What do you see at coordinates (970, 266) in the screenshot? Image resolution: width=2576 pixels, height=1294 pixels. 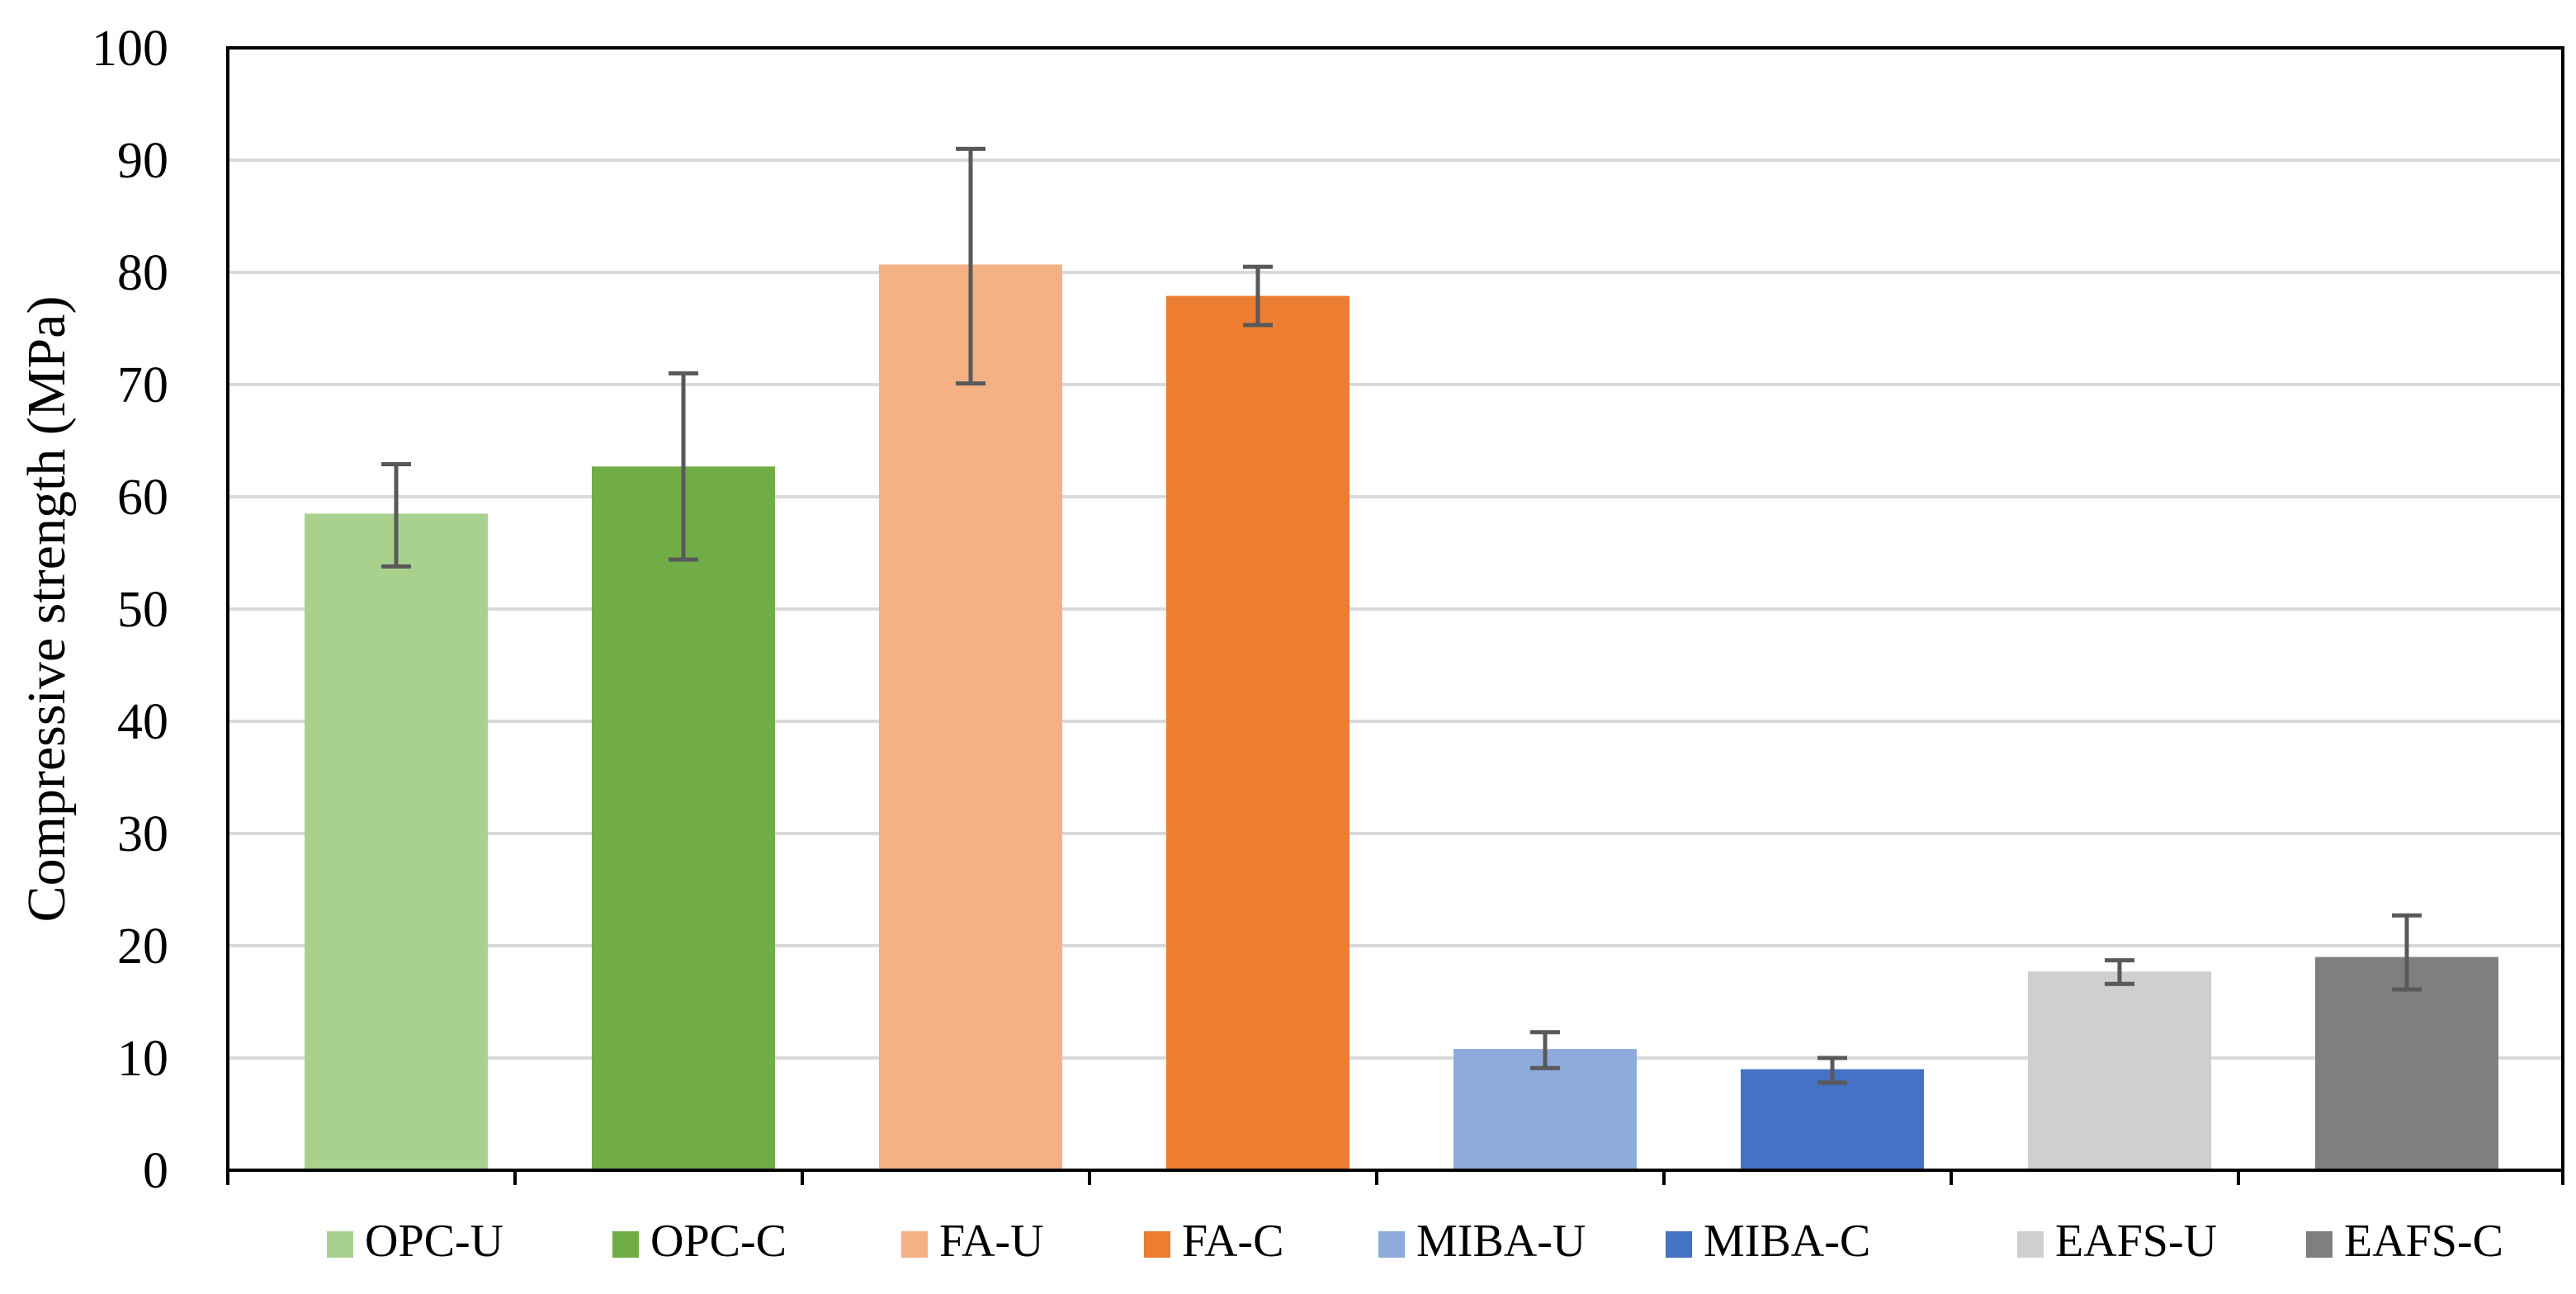 I see `error-bar-fa-u` at bounding box center [970, 266].